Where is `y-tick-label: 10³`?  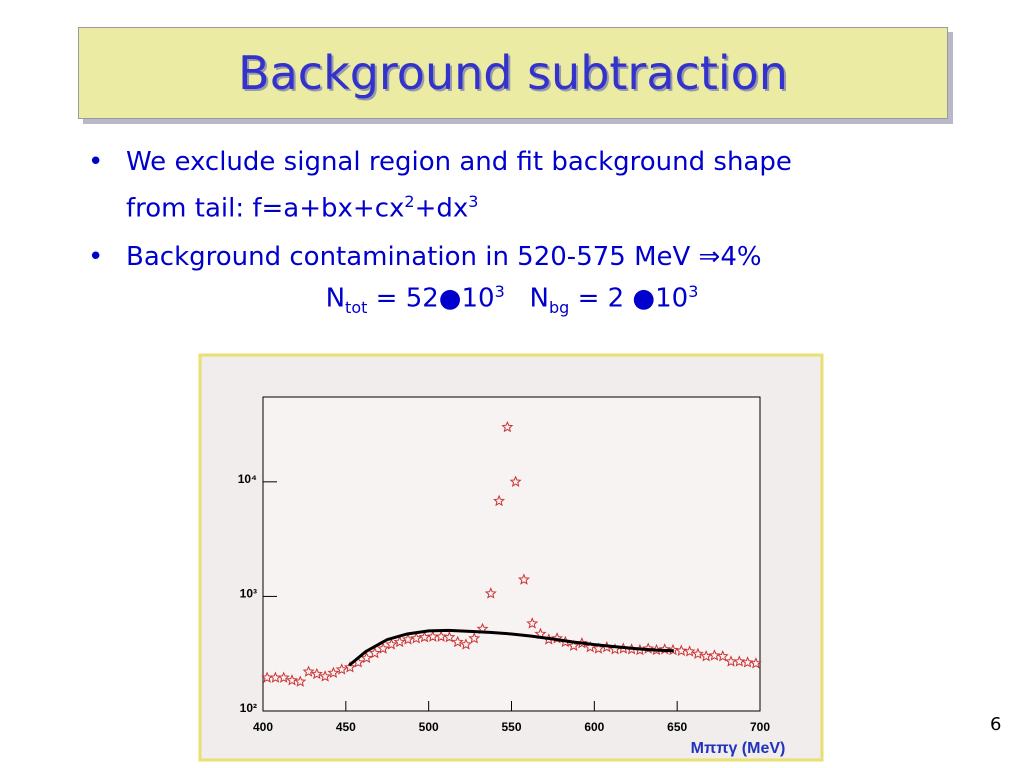 y-tick-label: 10³ is located at coordinates (248, 594).